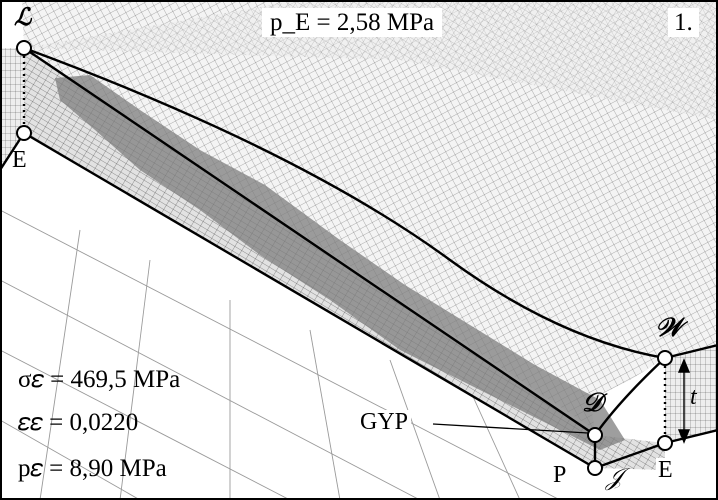  I want to click on gyp-label: GYP, so click(384, 422).